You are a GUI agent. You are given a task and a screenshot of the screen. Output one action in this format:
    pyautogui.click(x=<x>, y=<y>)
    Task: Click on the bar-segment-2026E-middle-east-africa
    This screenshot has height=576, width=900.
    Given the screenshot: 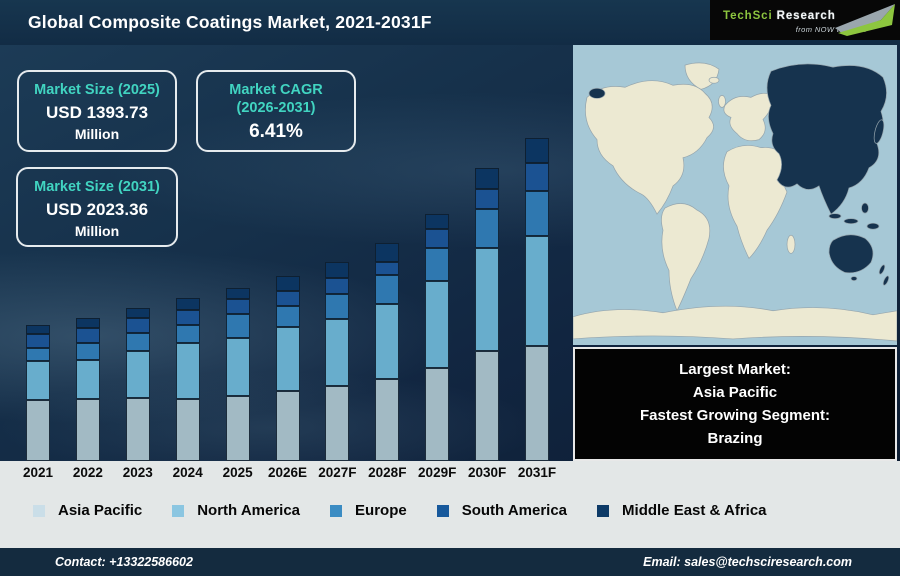 What is the action you would take?
    pyautogui.click(x=287, y=283)
    